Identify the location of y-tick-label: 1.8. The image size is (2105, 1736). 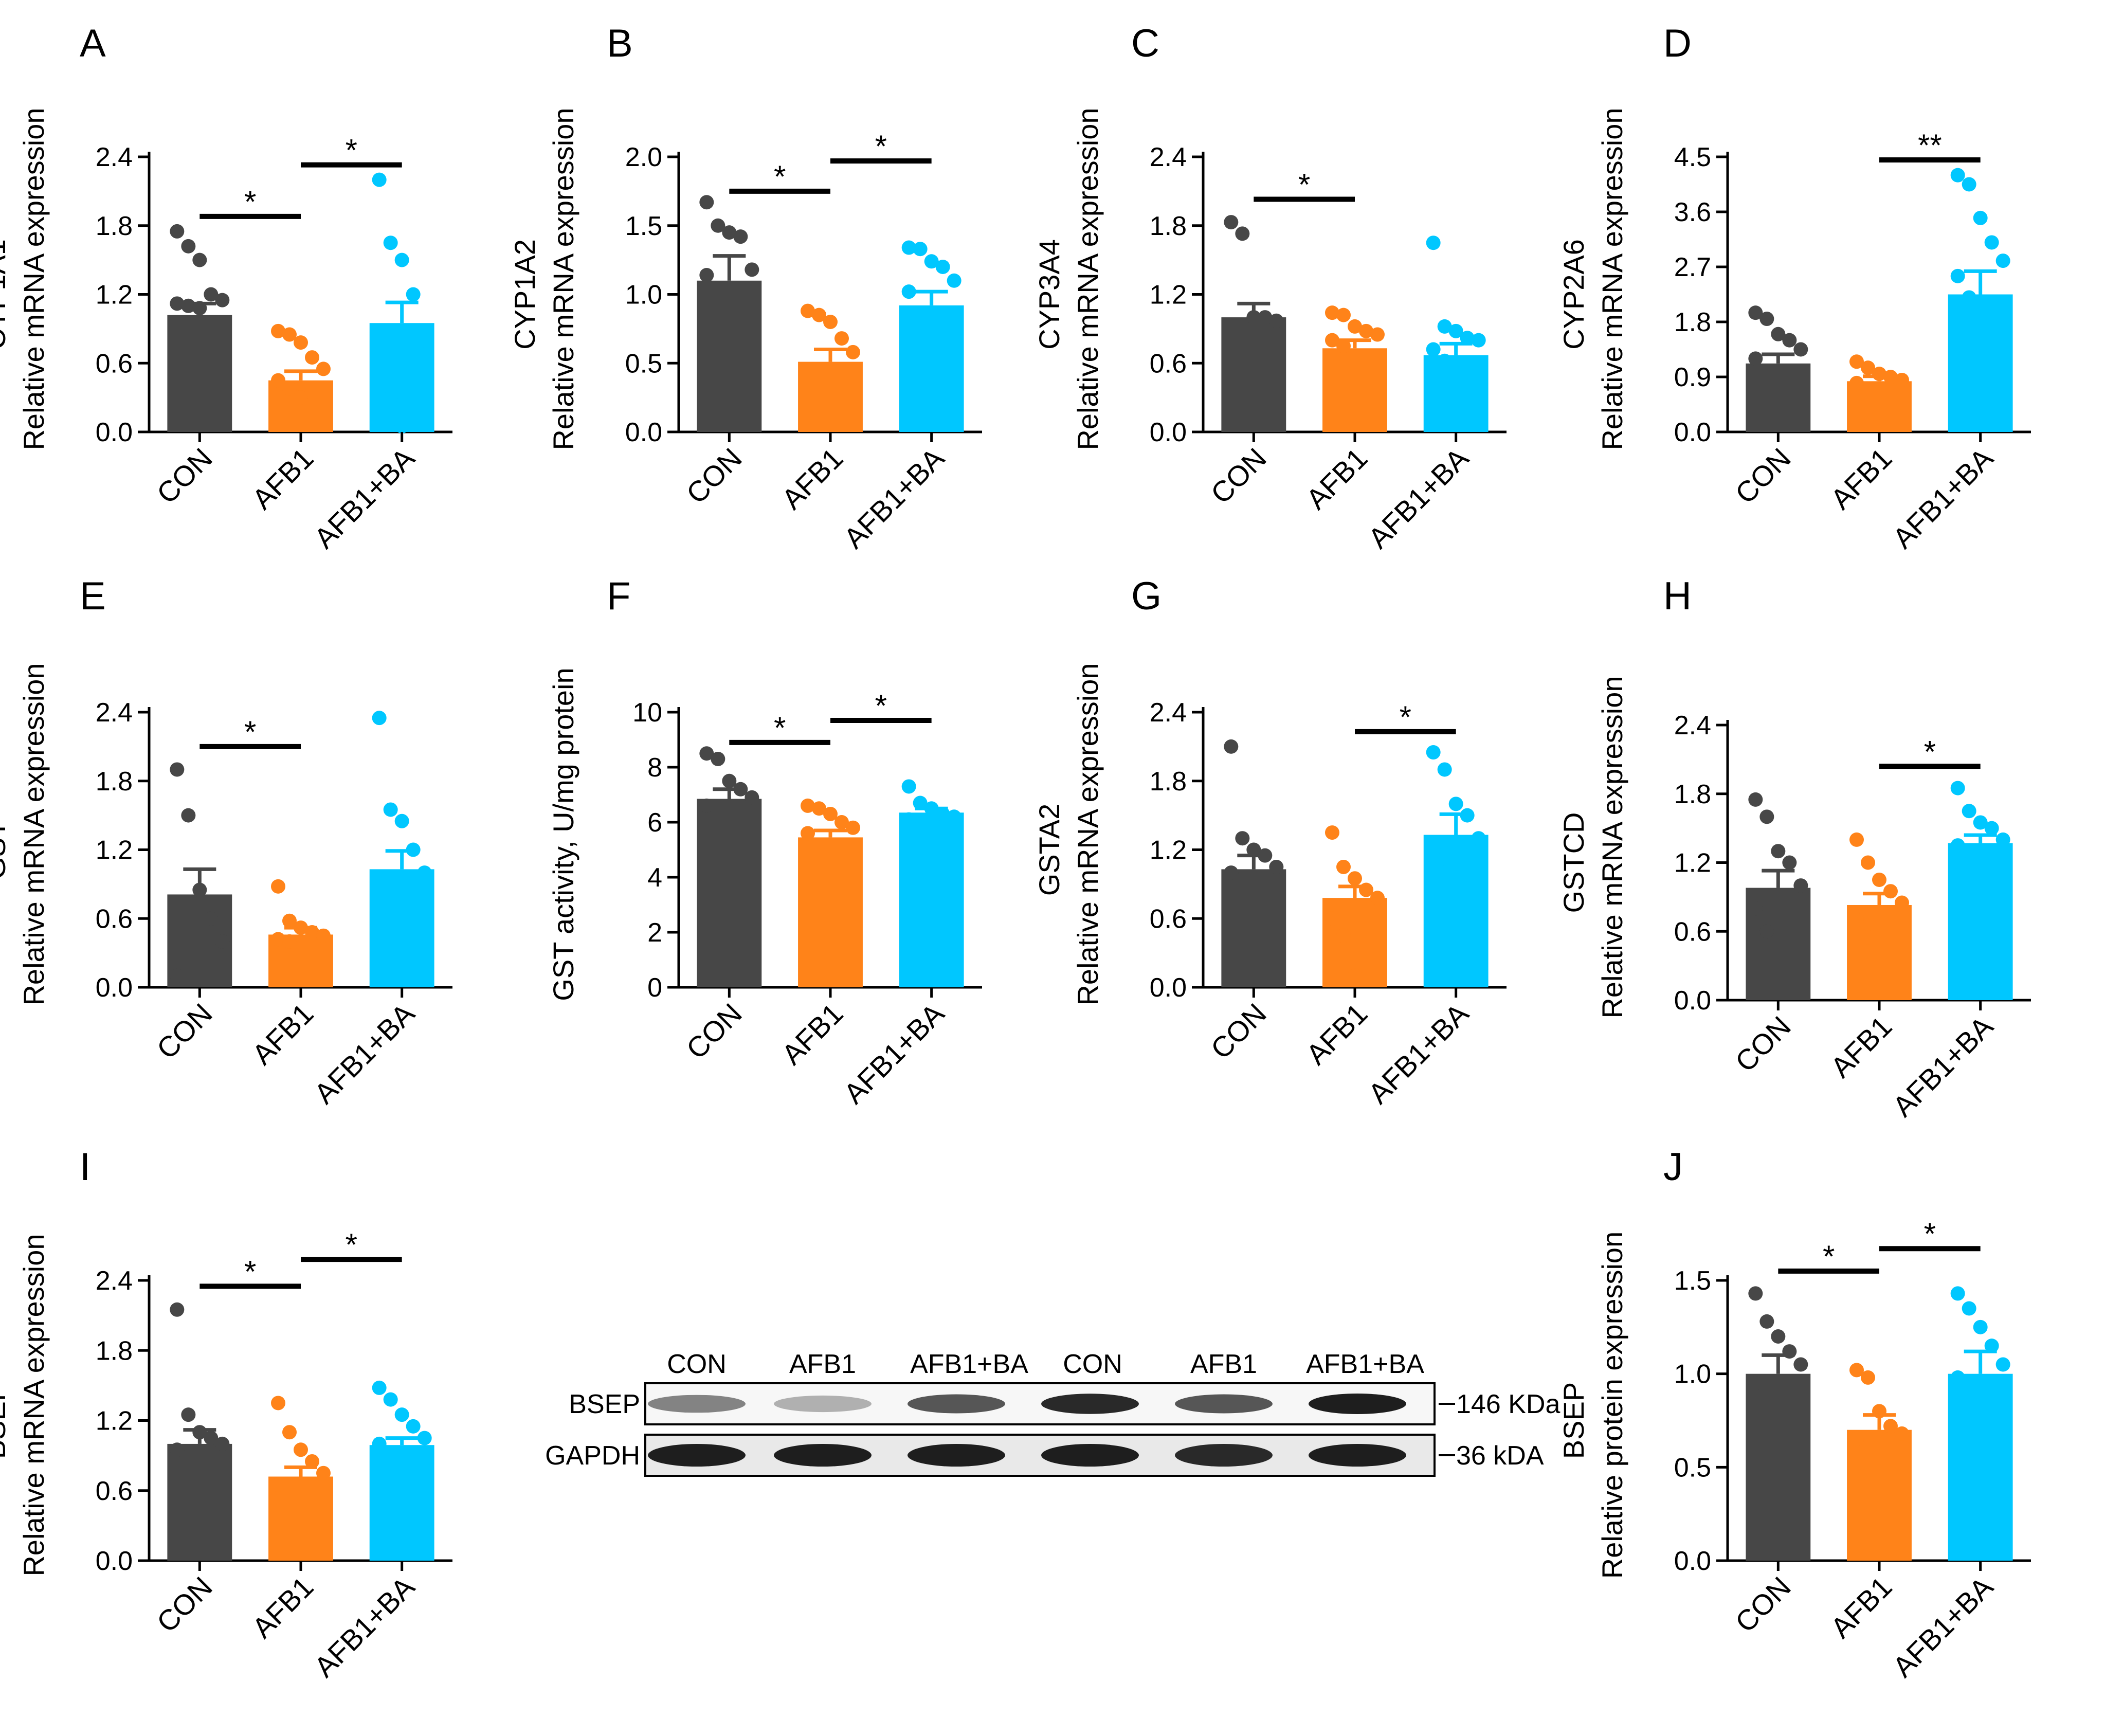
(1168, 782).